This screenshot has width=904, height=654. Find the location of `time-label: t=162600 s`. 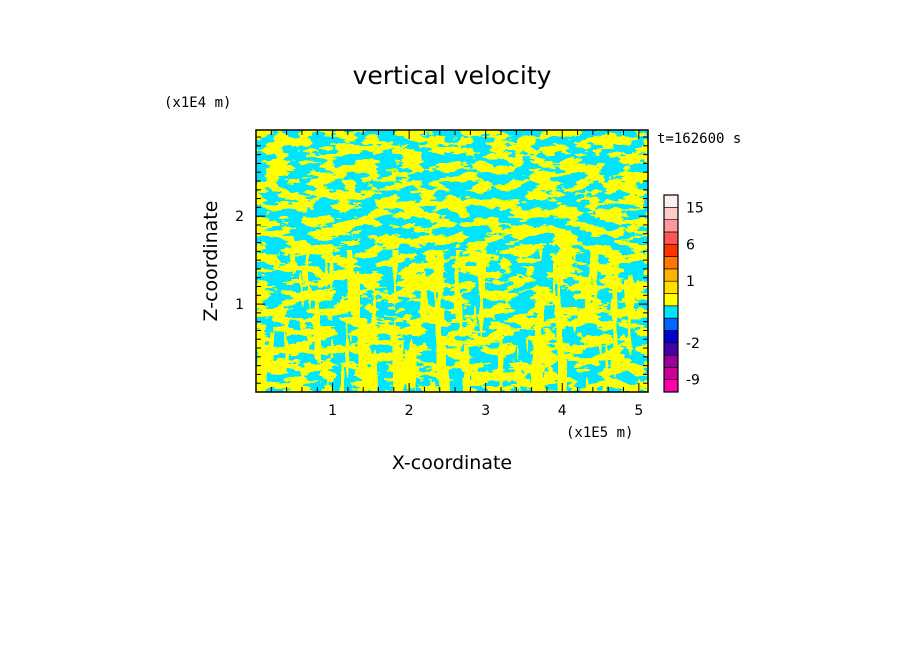

time-label: t=162600 s is located at coordinates (699, 139).